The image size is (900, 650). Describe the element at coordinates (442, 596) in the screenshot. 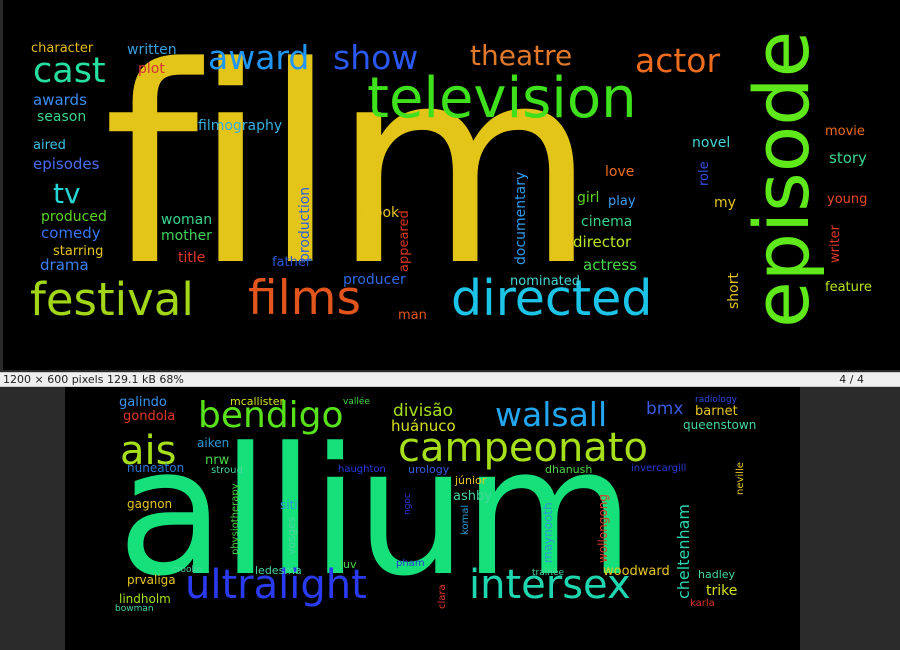

I see `word-clara: clara` at that location.